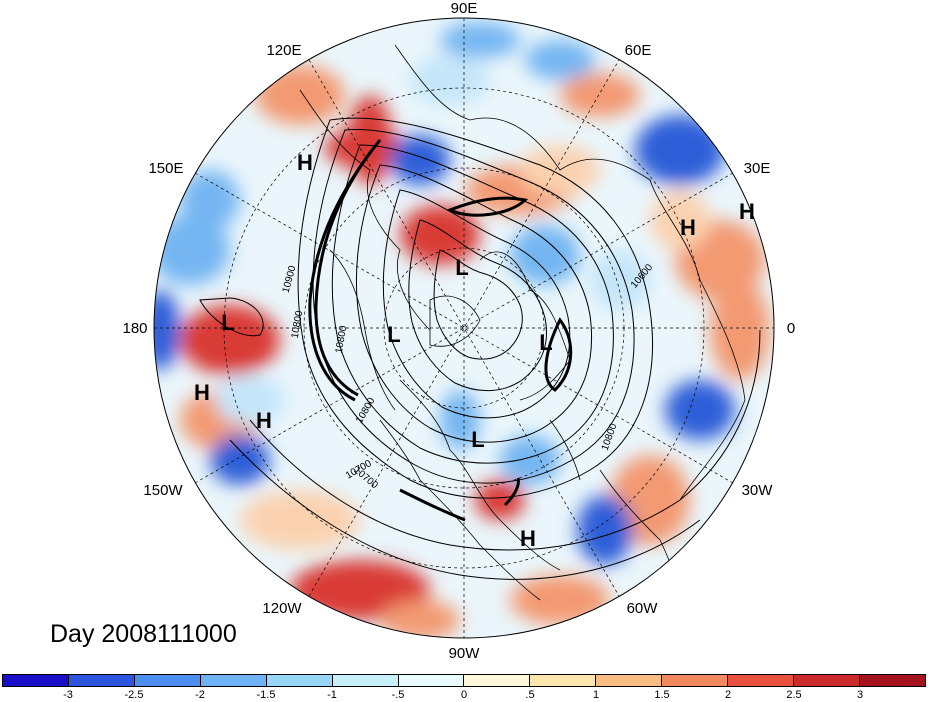  I want to click on colorbar: -3 -2.5 -2 -1.5 -1 -.5 0 .5 1 1.5 2 2.5 3, so click(464, 688).